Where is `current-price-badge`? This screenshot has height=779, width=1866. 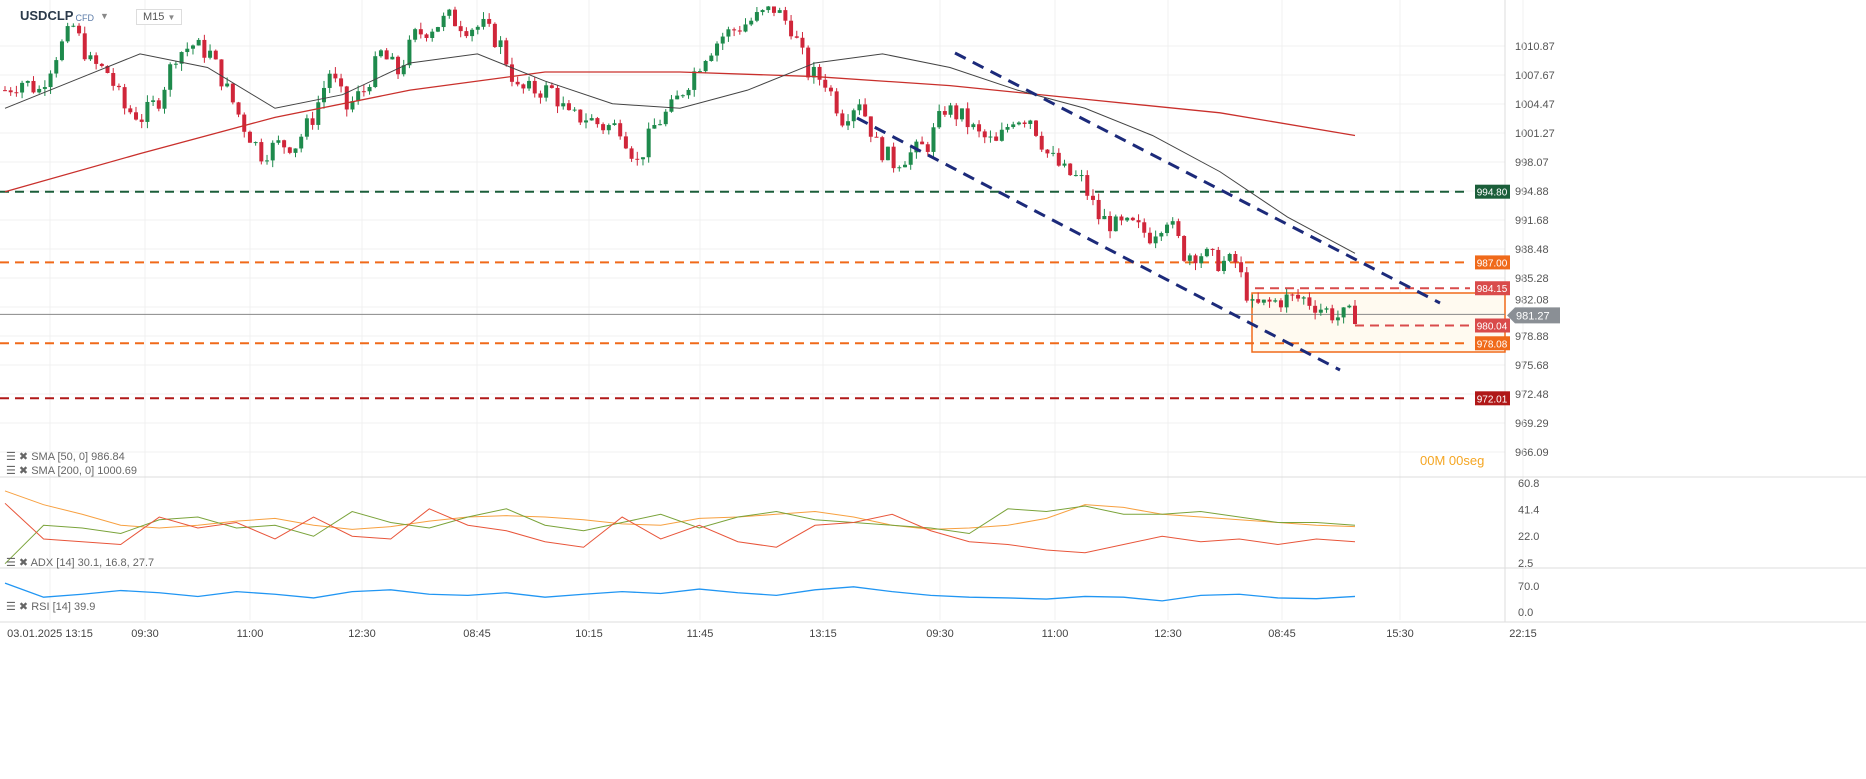 current-price-badge is located at coordinates (1533, 315).